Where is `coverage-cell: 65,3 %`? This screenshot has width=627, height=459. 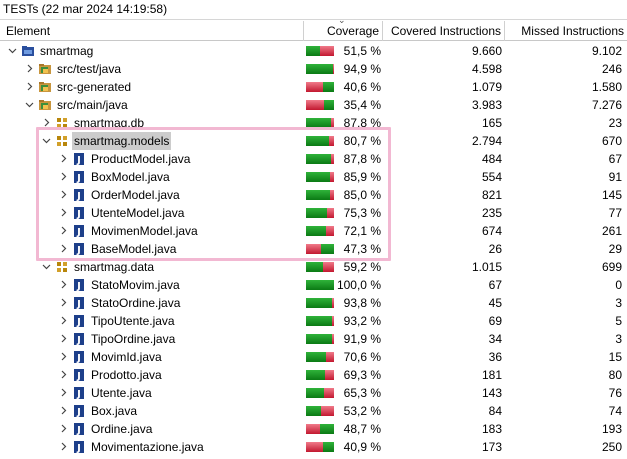 coverage-cell: 65,3 % is located at coordinates (343, 393).